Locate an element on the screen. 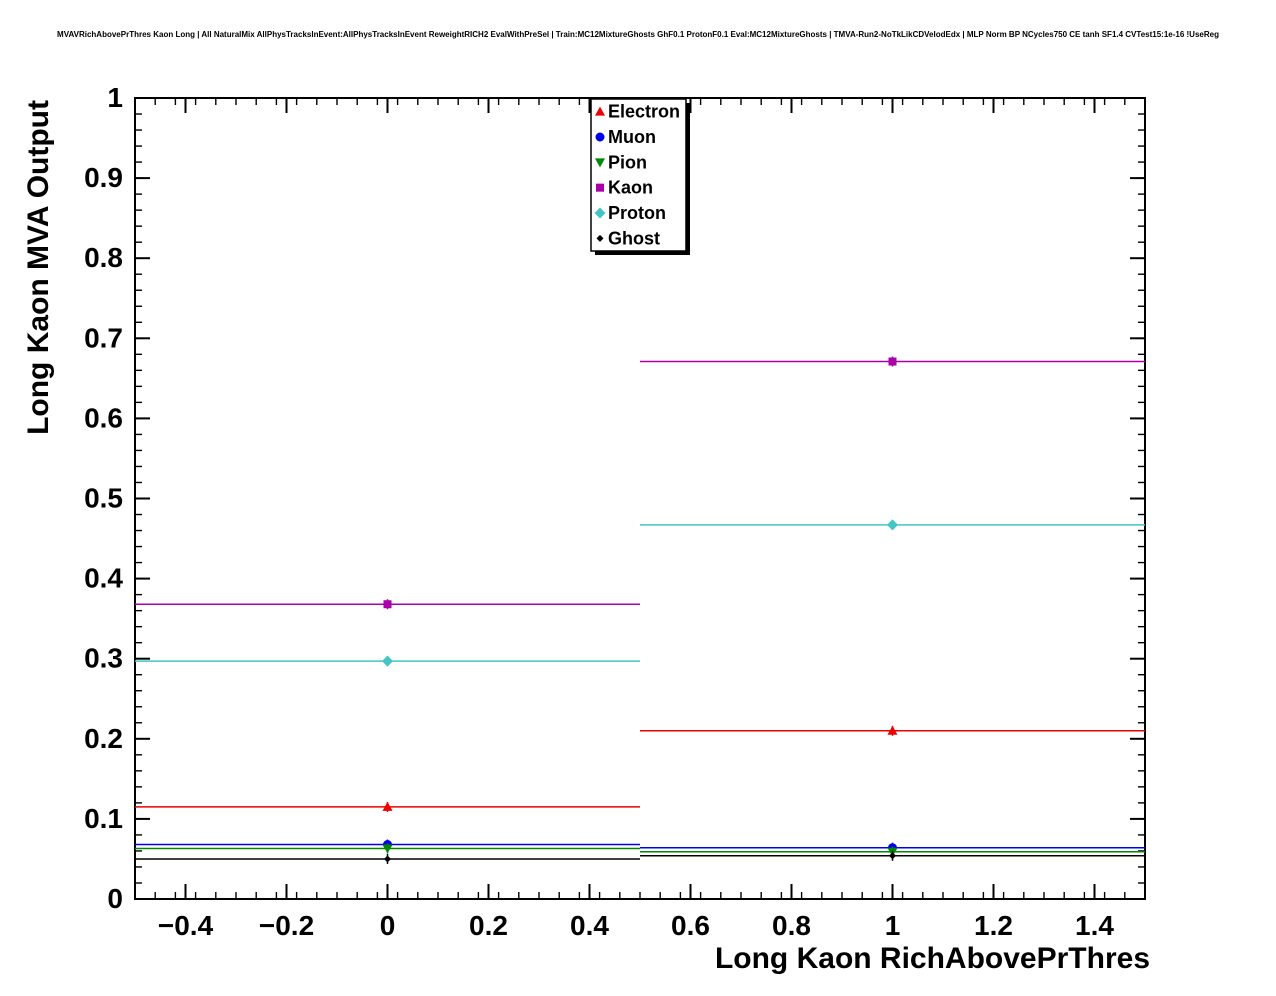  legend: Electron Muon Pion Kaon Proton Ghost is located at coordinates (640, 176).